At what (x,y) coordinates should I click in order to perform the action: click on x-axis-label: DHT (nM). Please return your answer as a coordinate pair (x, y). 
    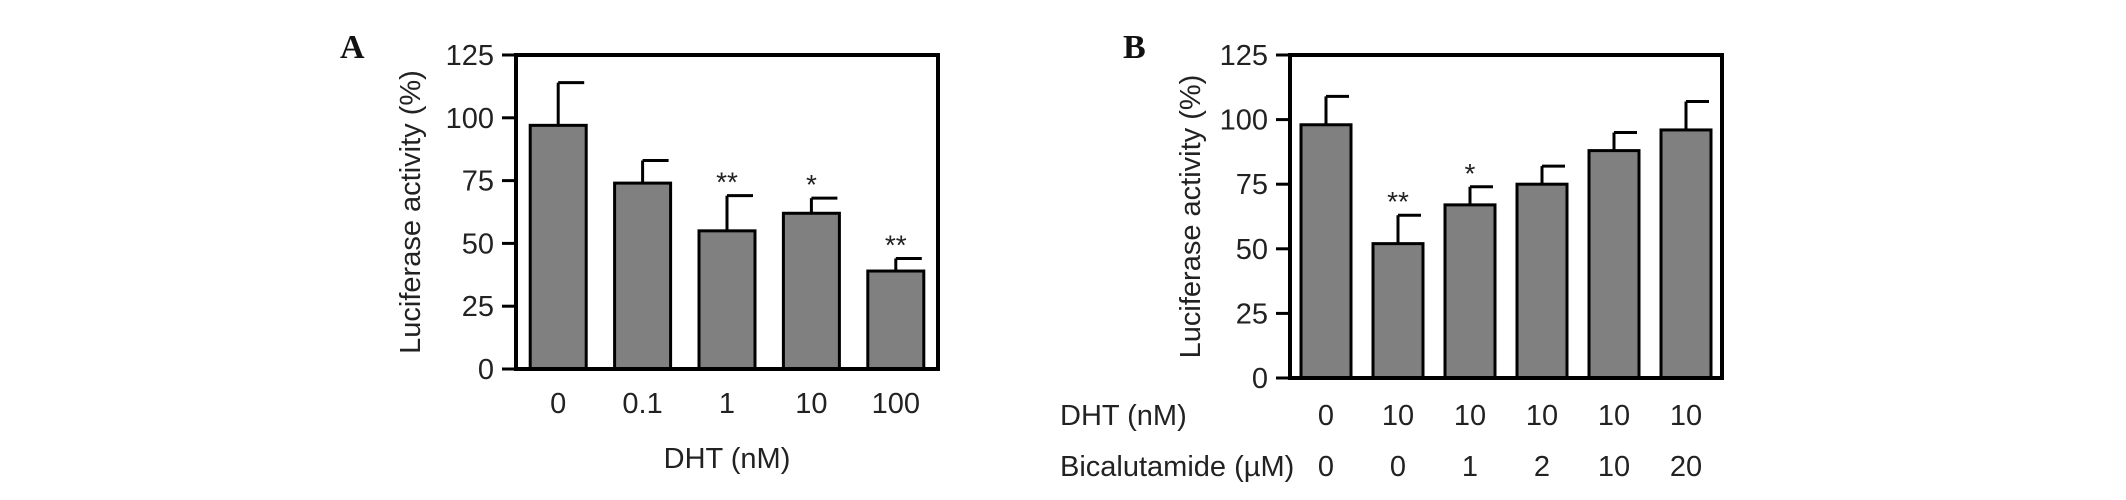
    Looking at the image, I should click on (727, 459).